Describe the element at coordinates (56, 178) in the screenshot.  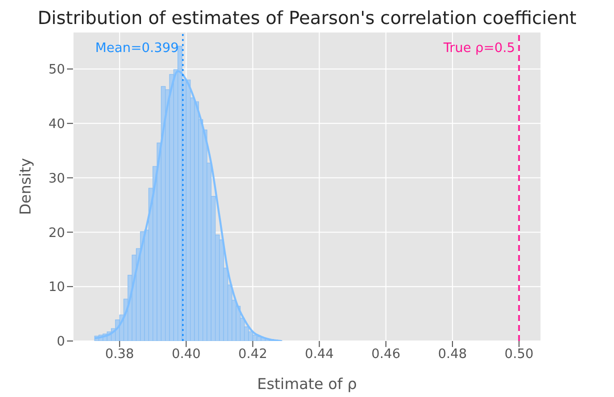
I see `y-tick-label: 30` at that location.